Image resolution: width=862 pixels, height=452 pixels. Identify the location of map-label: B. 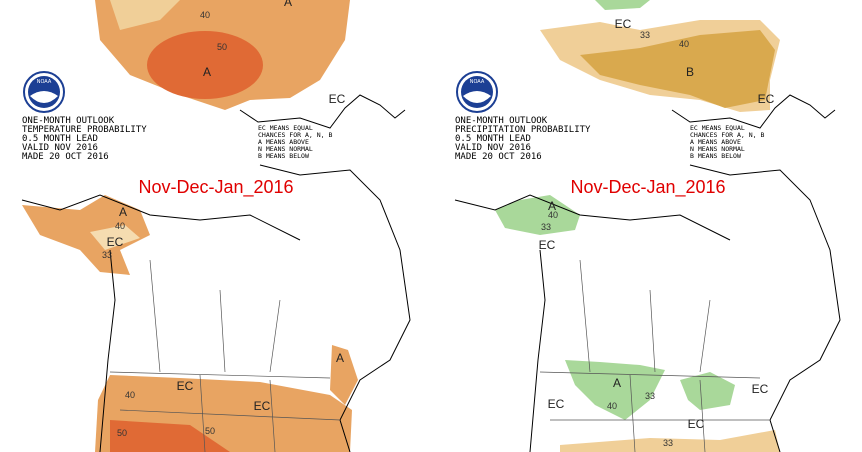
(690, 72).